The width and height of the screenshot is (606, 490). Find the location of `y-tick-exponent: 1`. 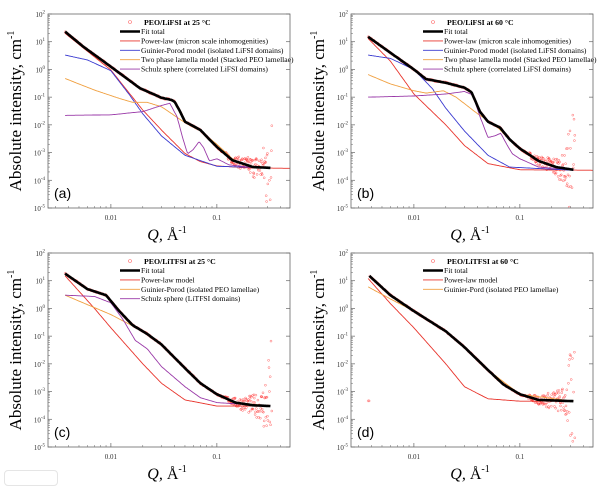

y-tick-exponent: 1 is located at coordinates (347, 279).